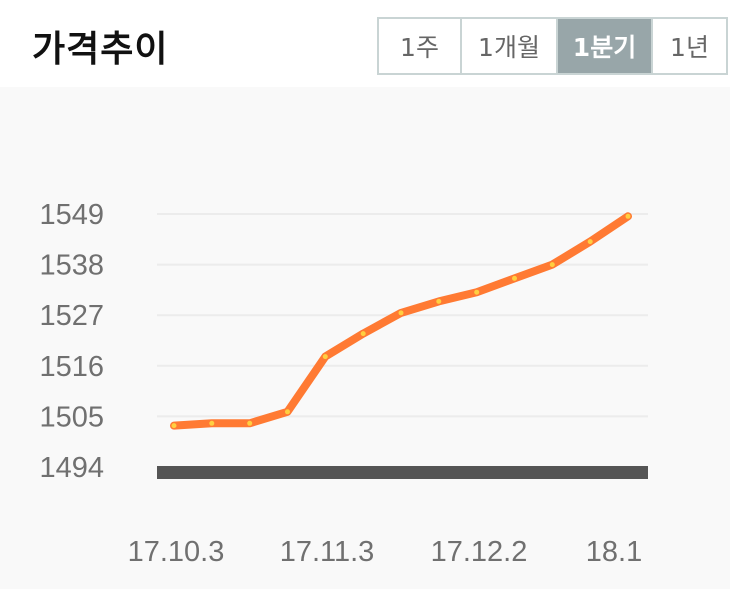 This screenshot has width=730, height=589. What do you see at coordinates (385, 552) in the screenshot?
I see `x-axis-ticks: 17.10.3 17.11.3 17.12.2 18.1` at bounding box center [385, 552].